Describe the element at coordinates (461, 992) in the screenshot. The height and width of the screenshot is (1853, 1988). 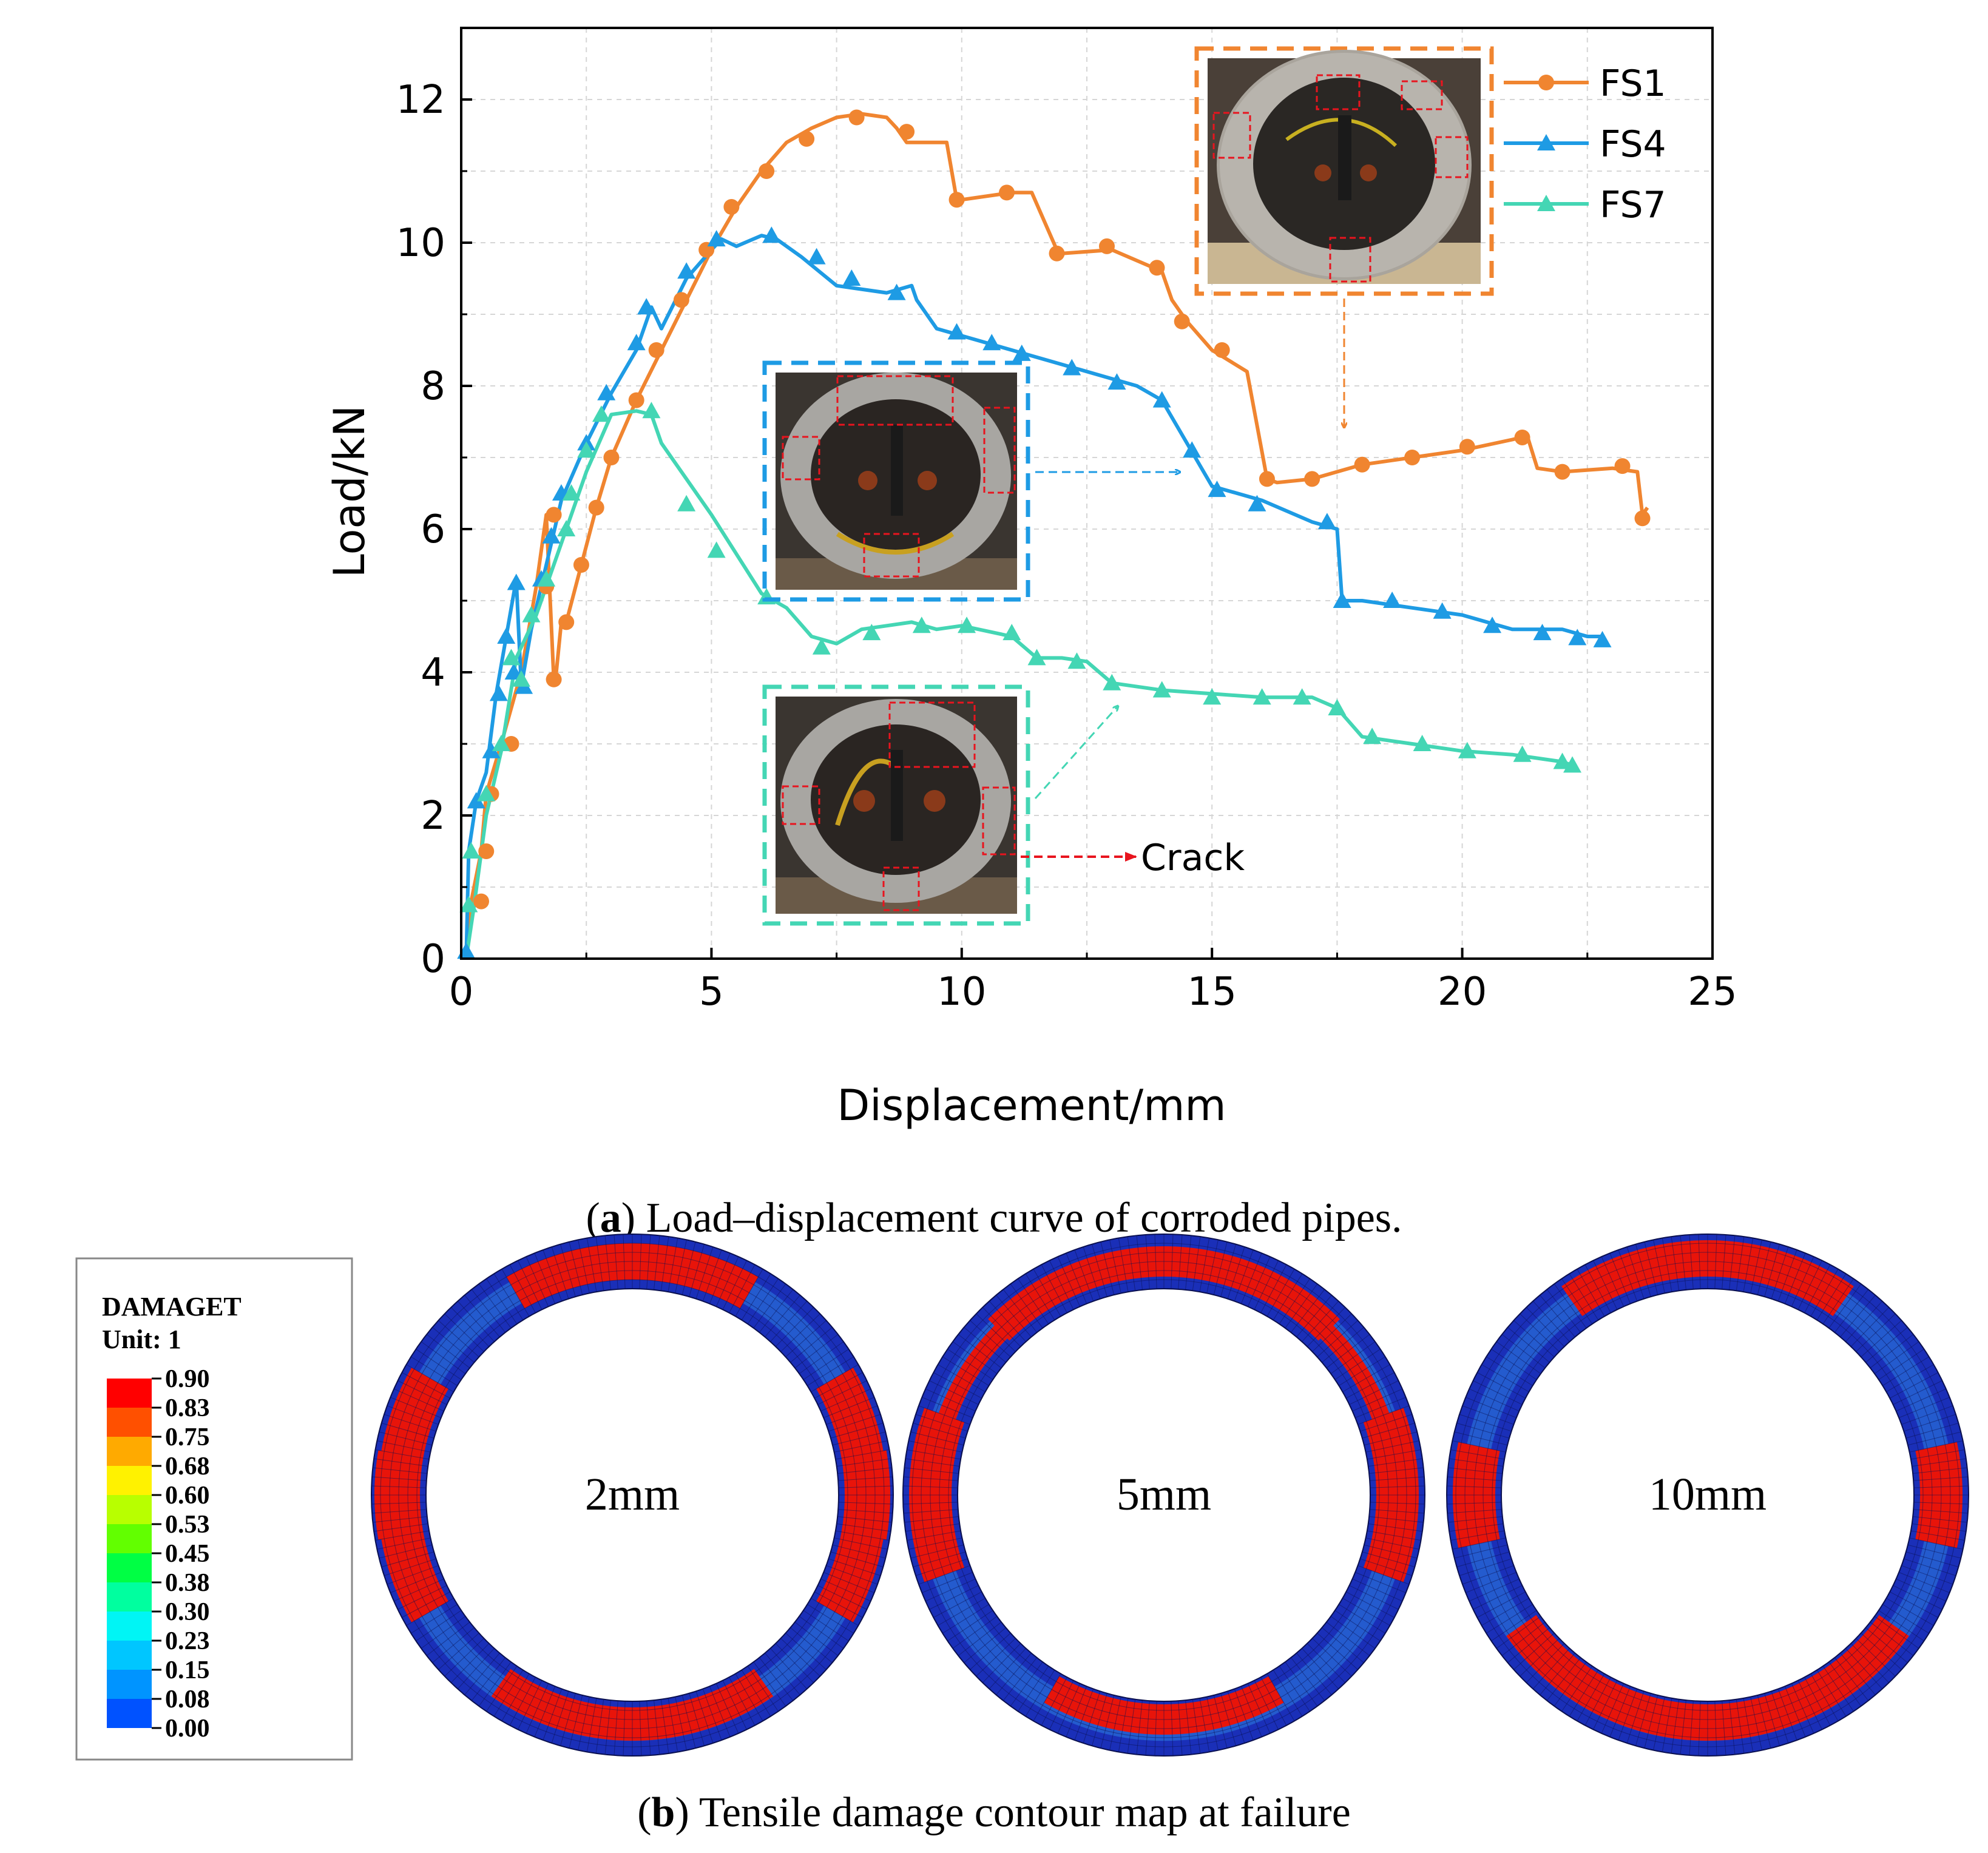
I see `x-tick-label: 0` at that location.